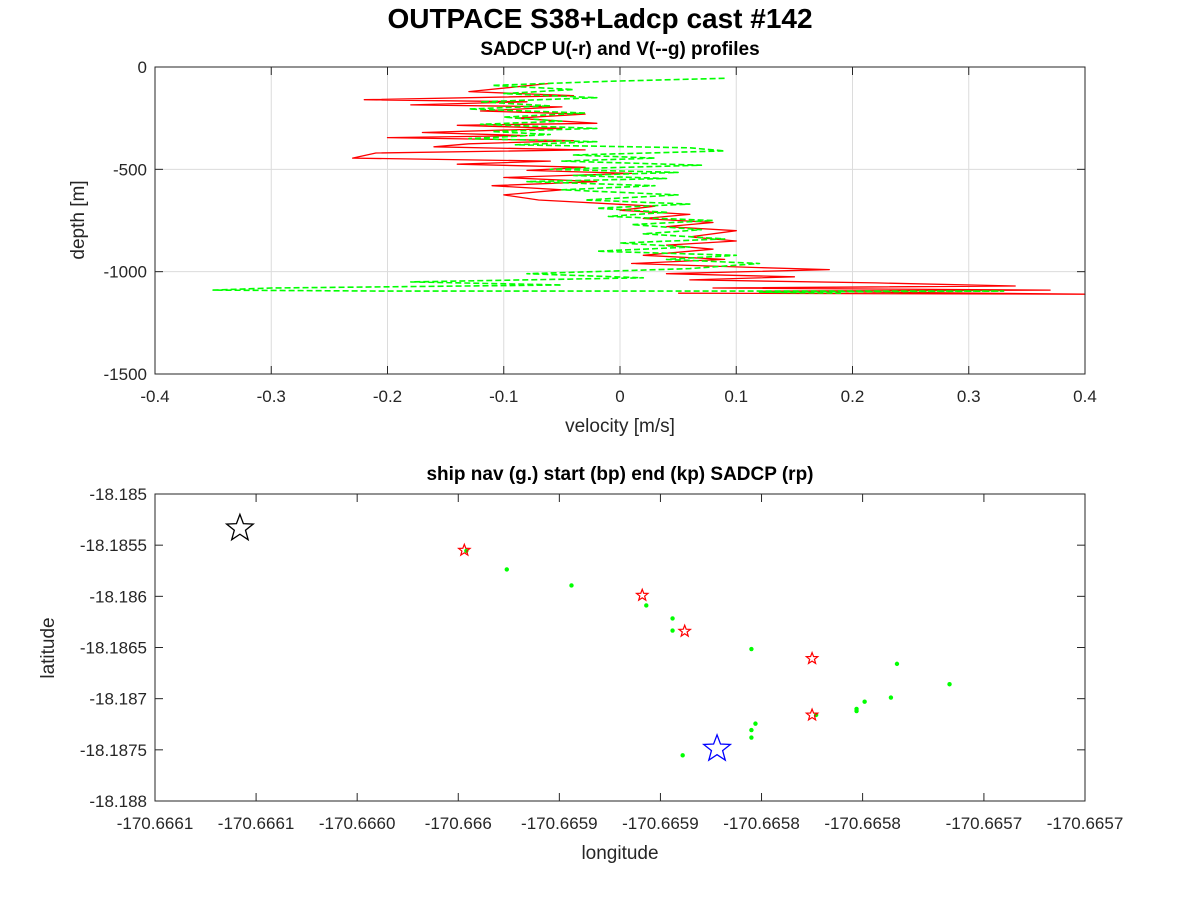 The height and width of the screenshot is (900, 1200). Describe the element at coordinates (271, 396) in the screenshot. I see `profile-x-tick-label: -0.3` at that location.